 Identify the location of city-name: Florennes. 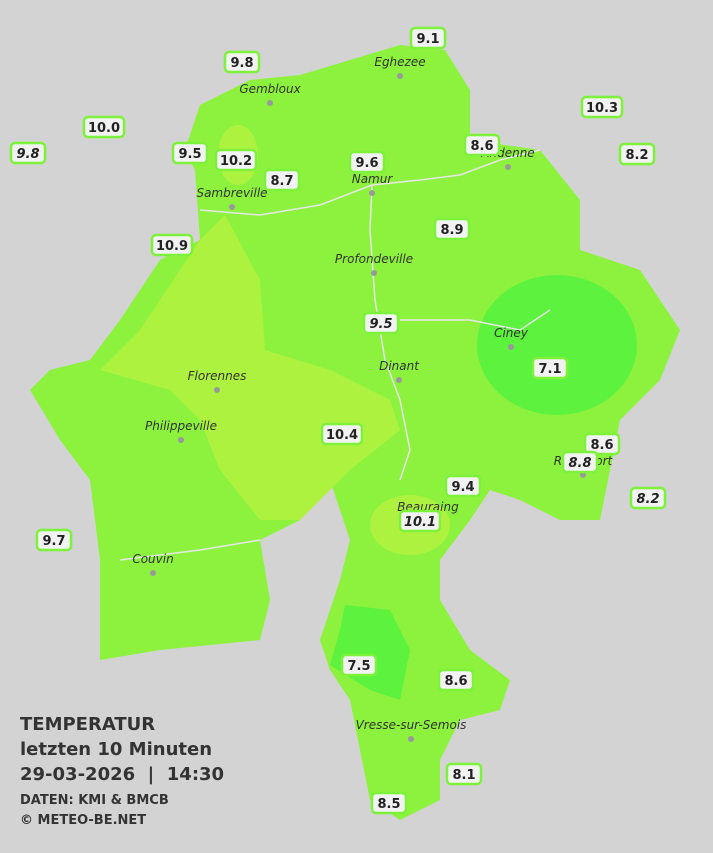
(217, 376).